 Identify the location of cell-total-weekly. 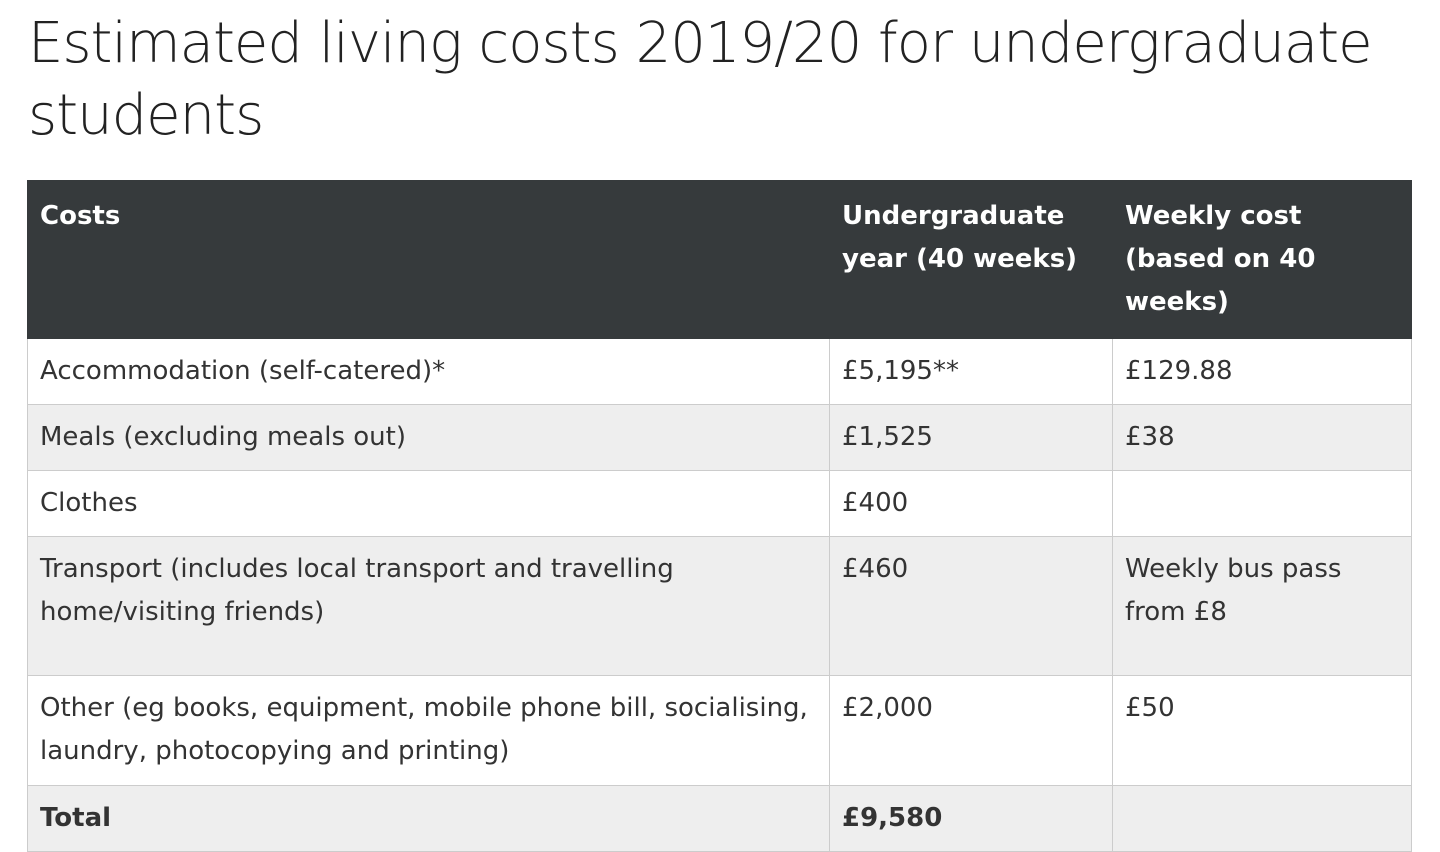
(1262, 818).